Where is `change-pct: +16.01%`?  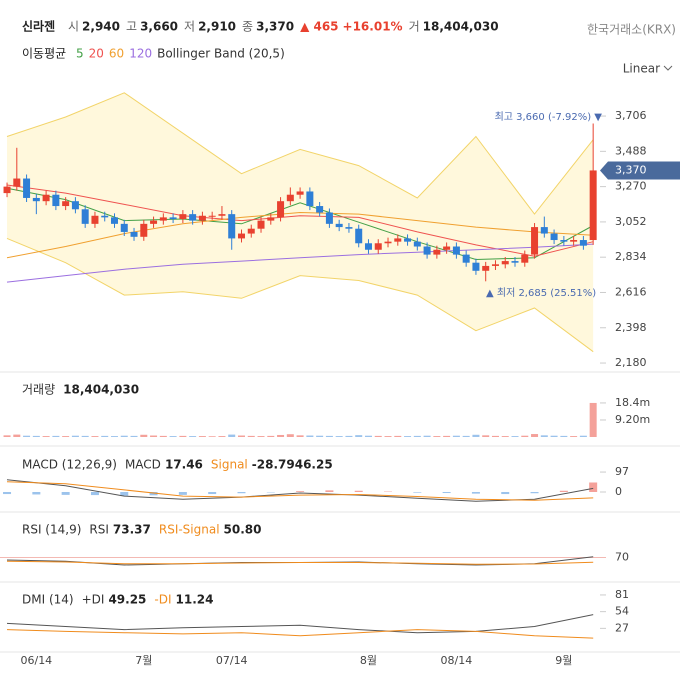 change-pct: +16.01% is located at coordinates (373, 27).